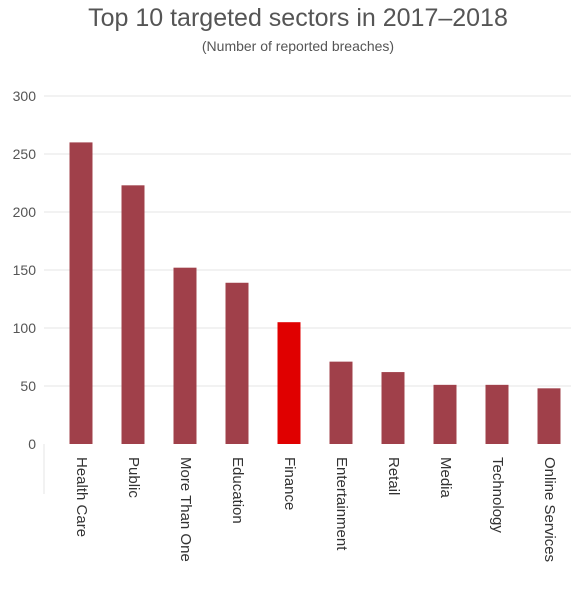  I want to click on x-tick-label: Retail, so click(393, 476).